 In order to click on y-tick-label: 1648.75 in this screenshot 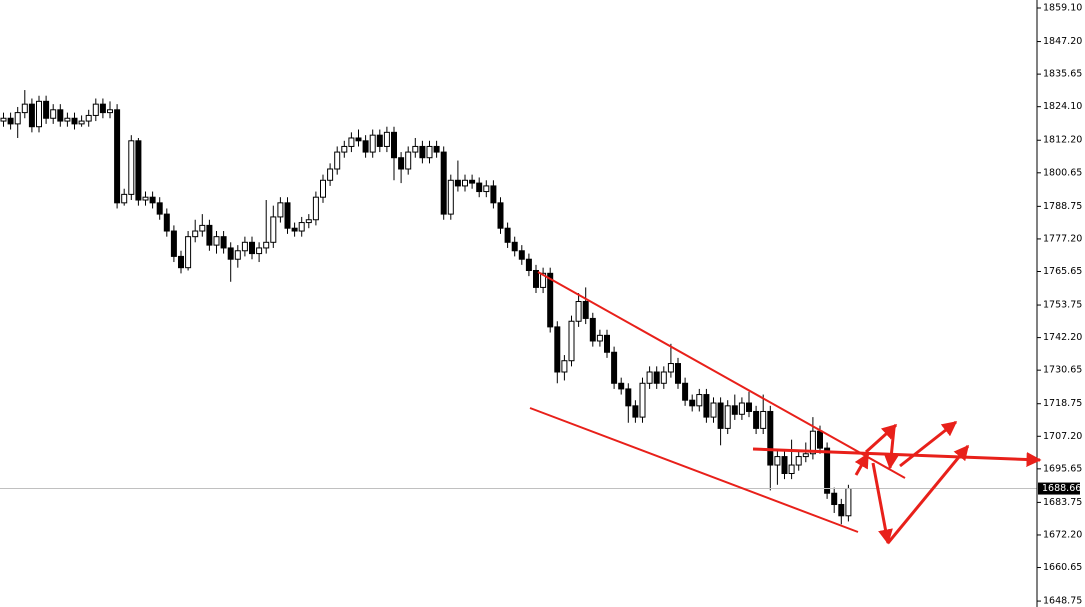, I will do `click(1062, 601)`.